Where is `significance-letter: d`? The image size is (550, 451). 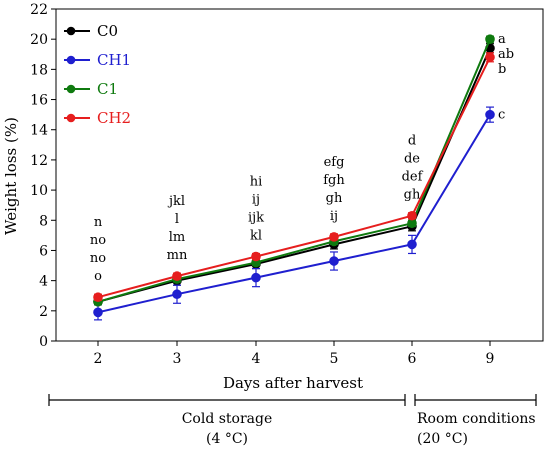
significance-letter: d is located at coordinates (412, 141).